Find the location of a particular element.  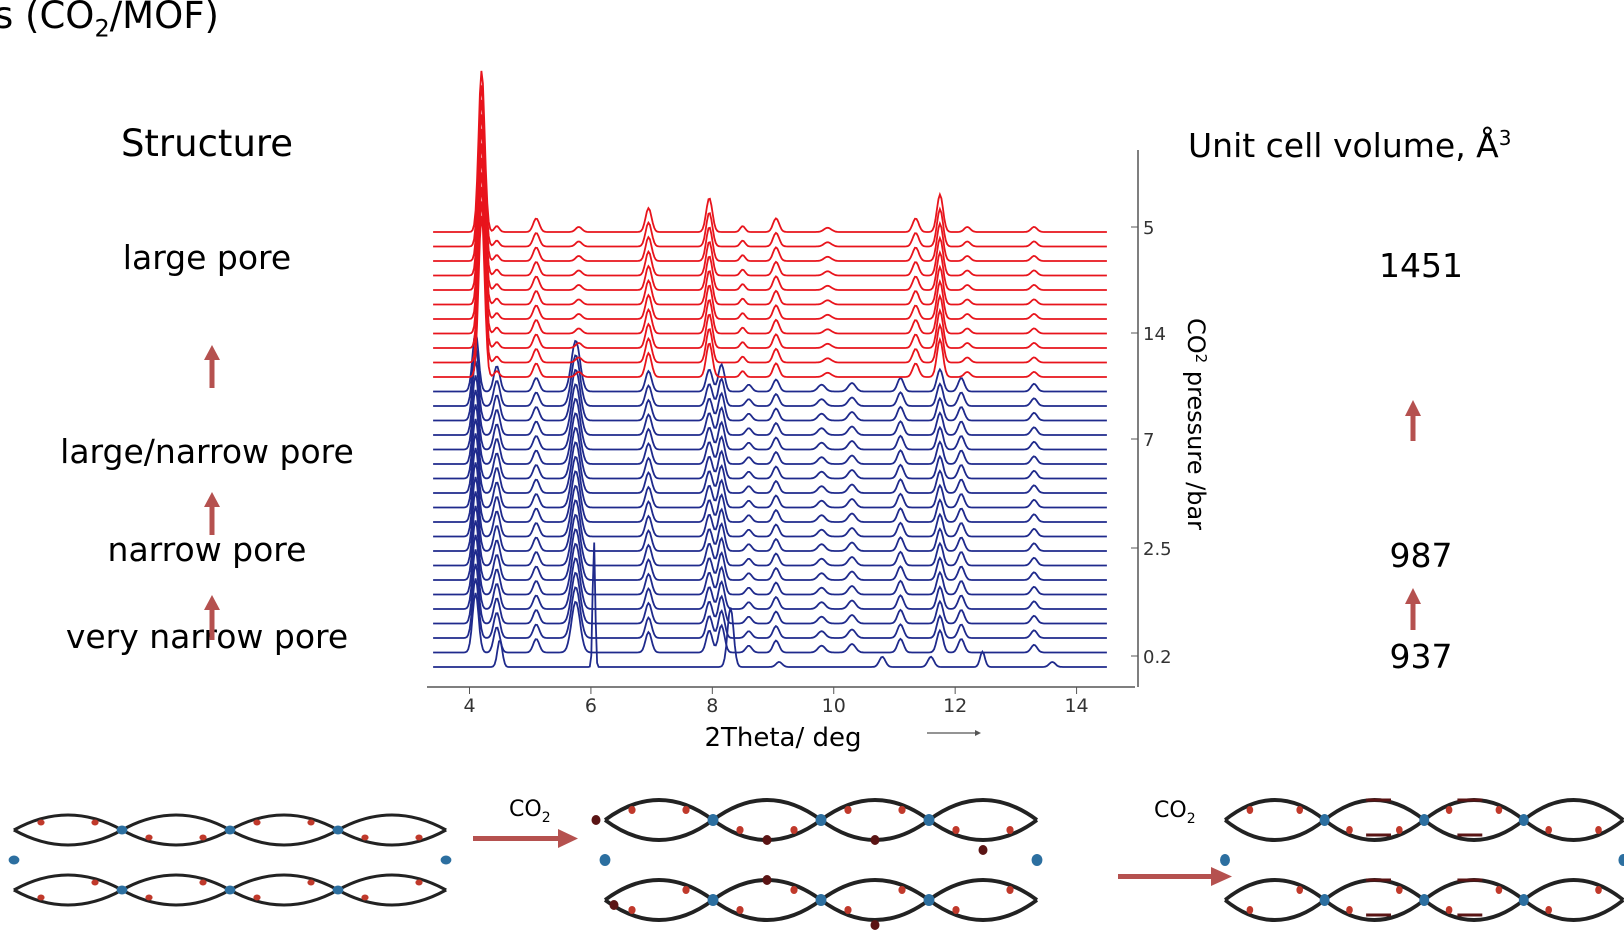

label-large-narrow-pore: large/narrow pore is located at coordinates (207, 451).